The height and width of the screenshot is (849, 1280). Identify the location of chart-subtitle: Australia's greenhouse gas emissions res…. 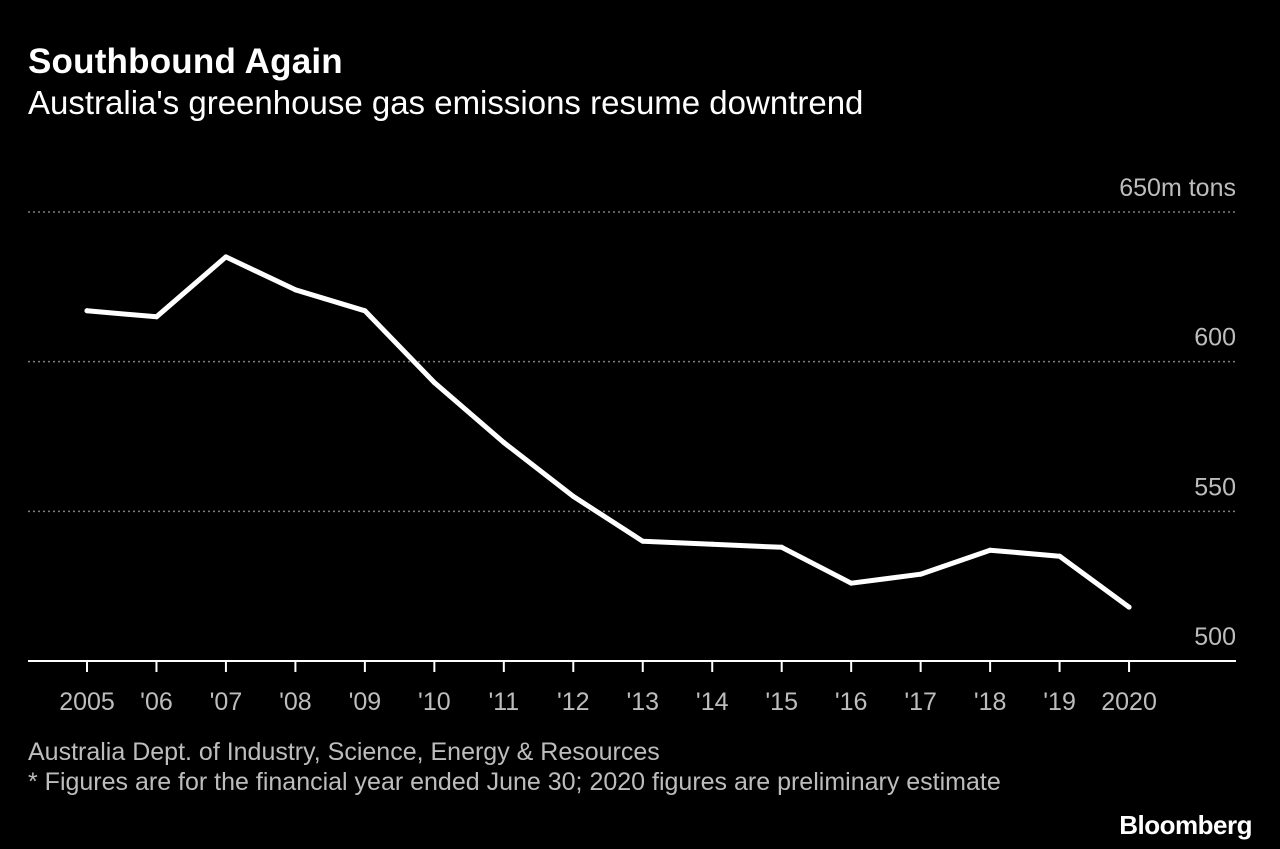
(446, 102).